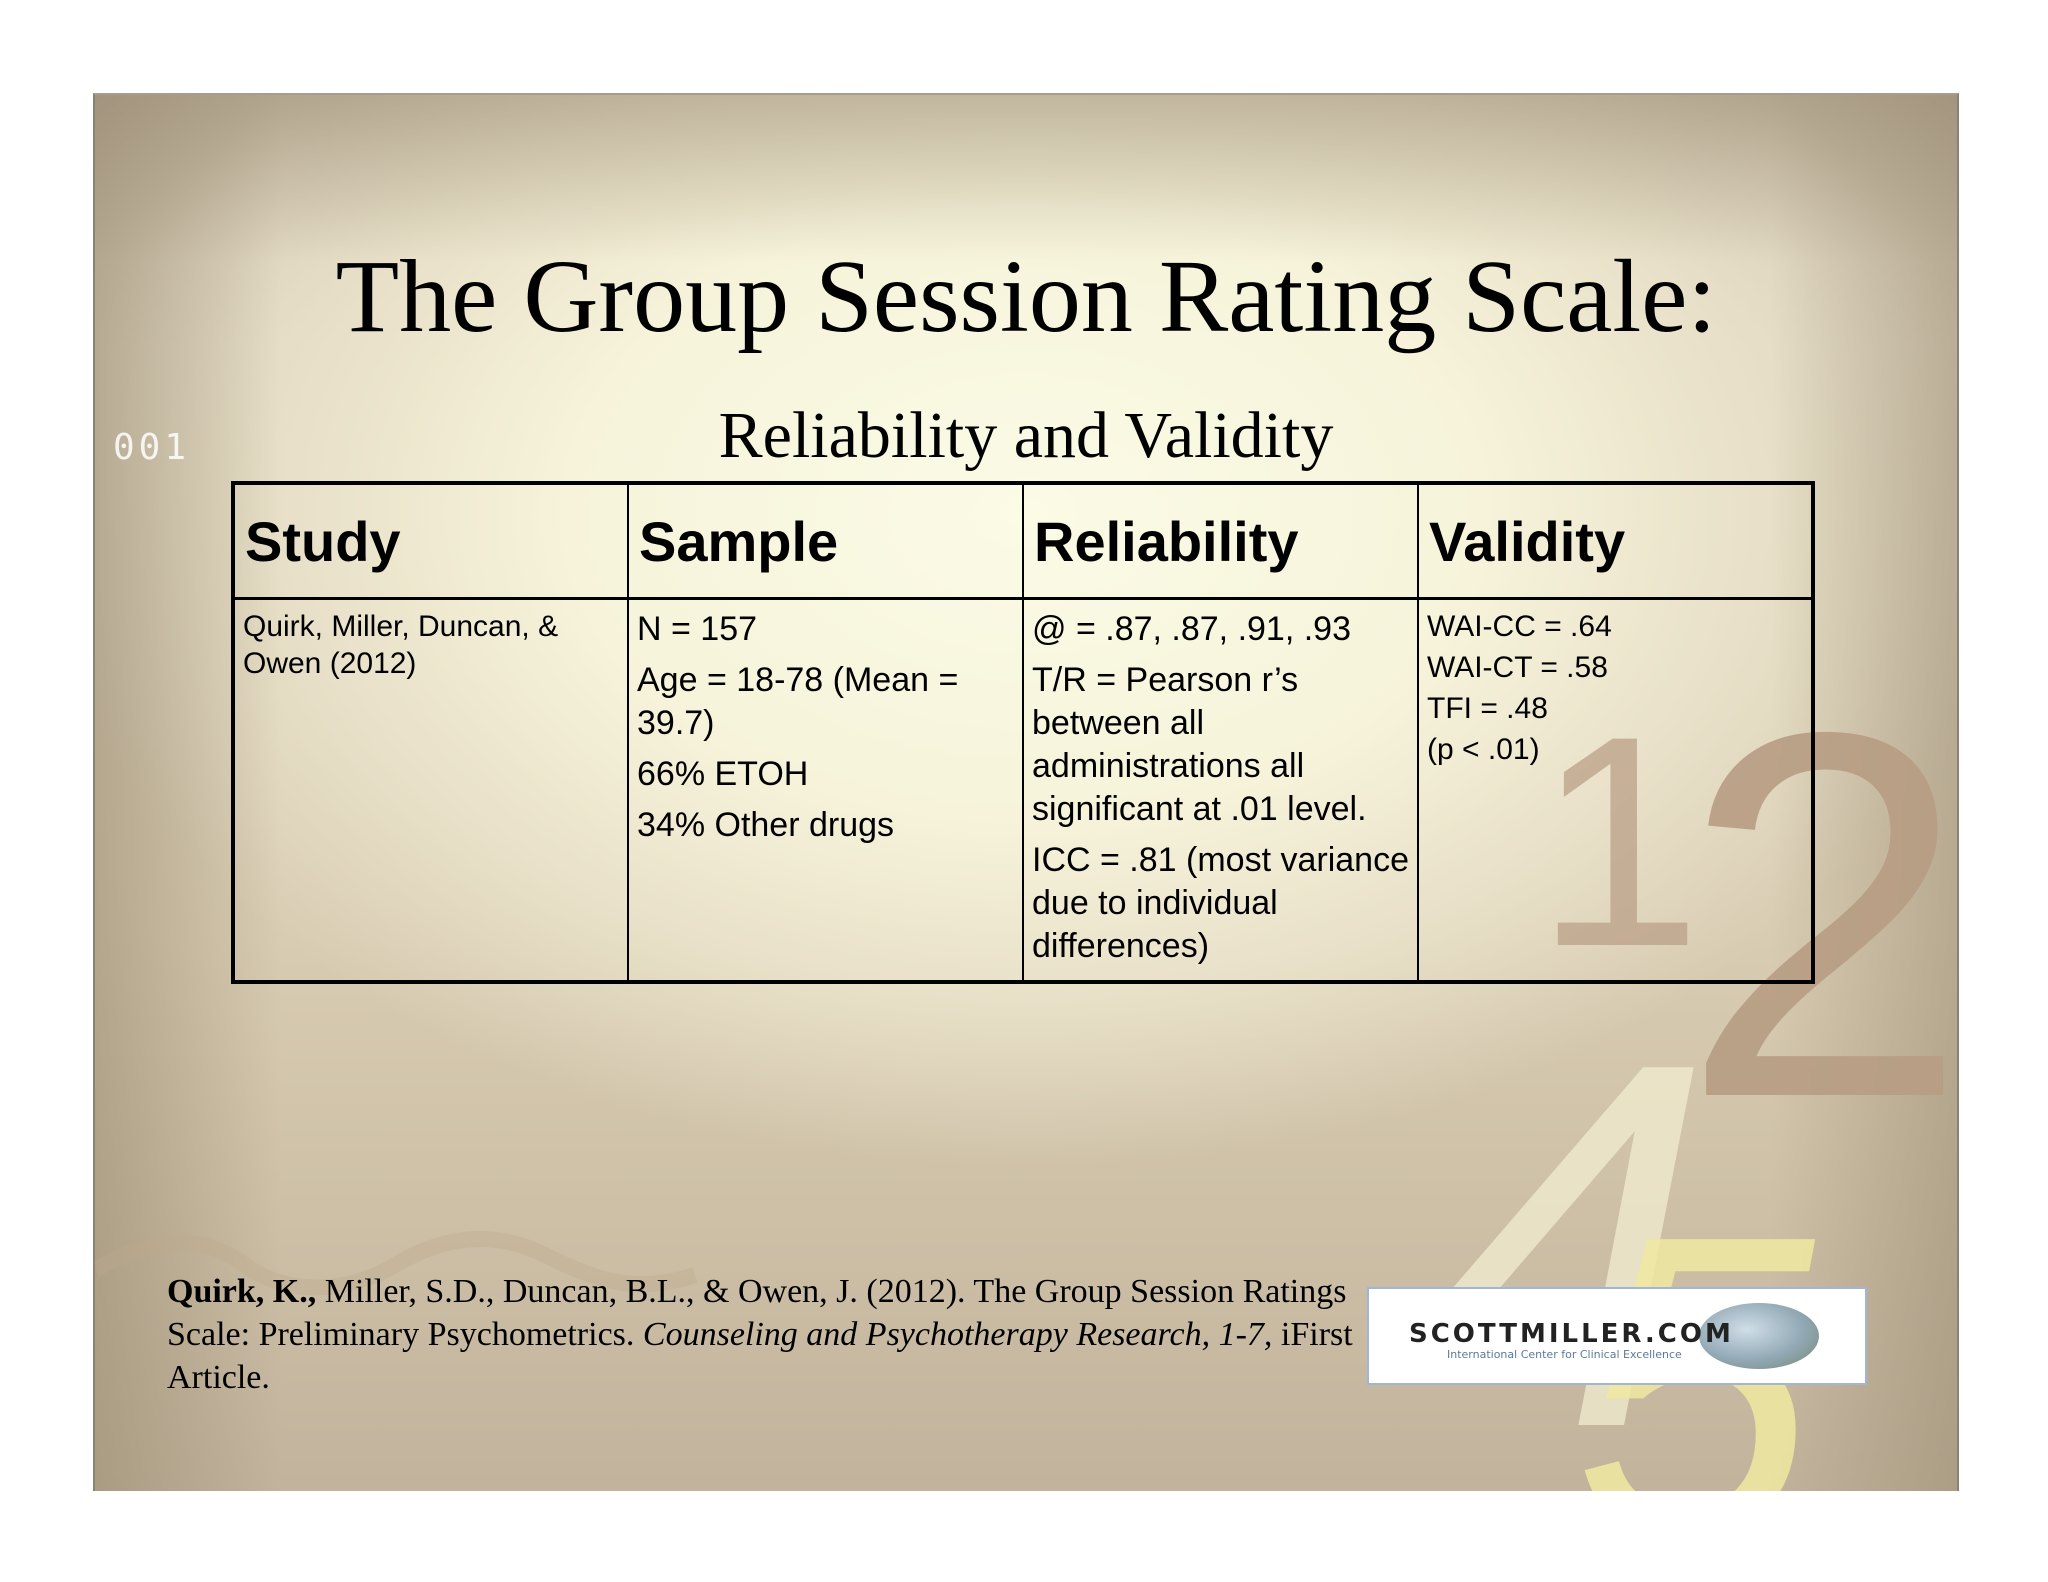  Describe the element at coordinates (825, 541) in the screenshot. I see `header-sample: Sample` at that location.